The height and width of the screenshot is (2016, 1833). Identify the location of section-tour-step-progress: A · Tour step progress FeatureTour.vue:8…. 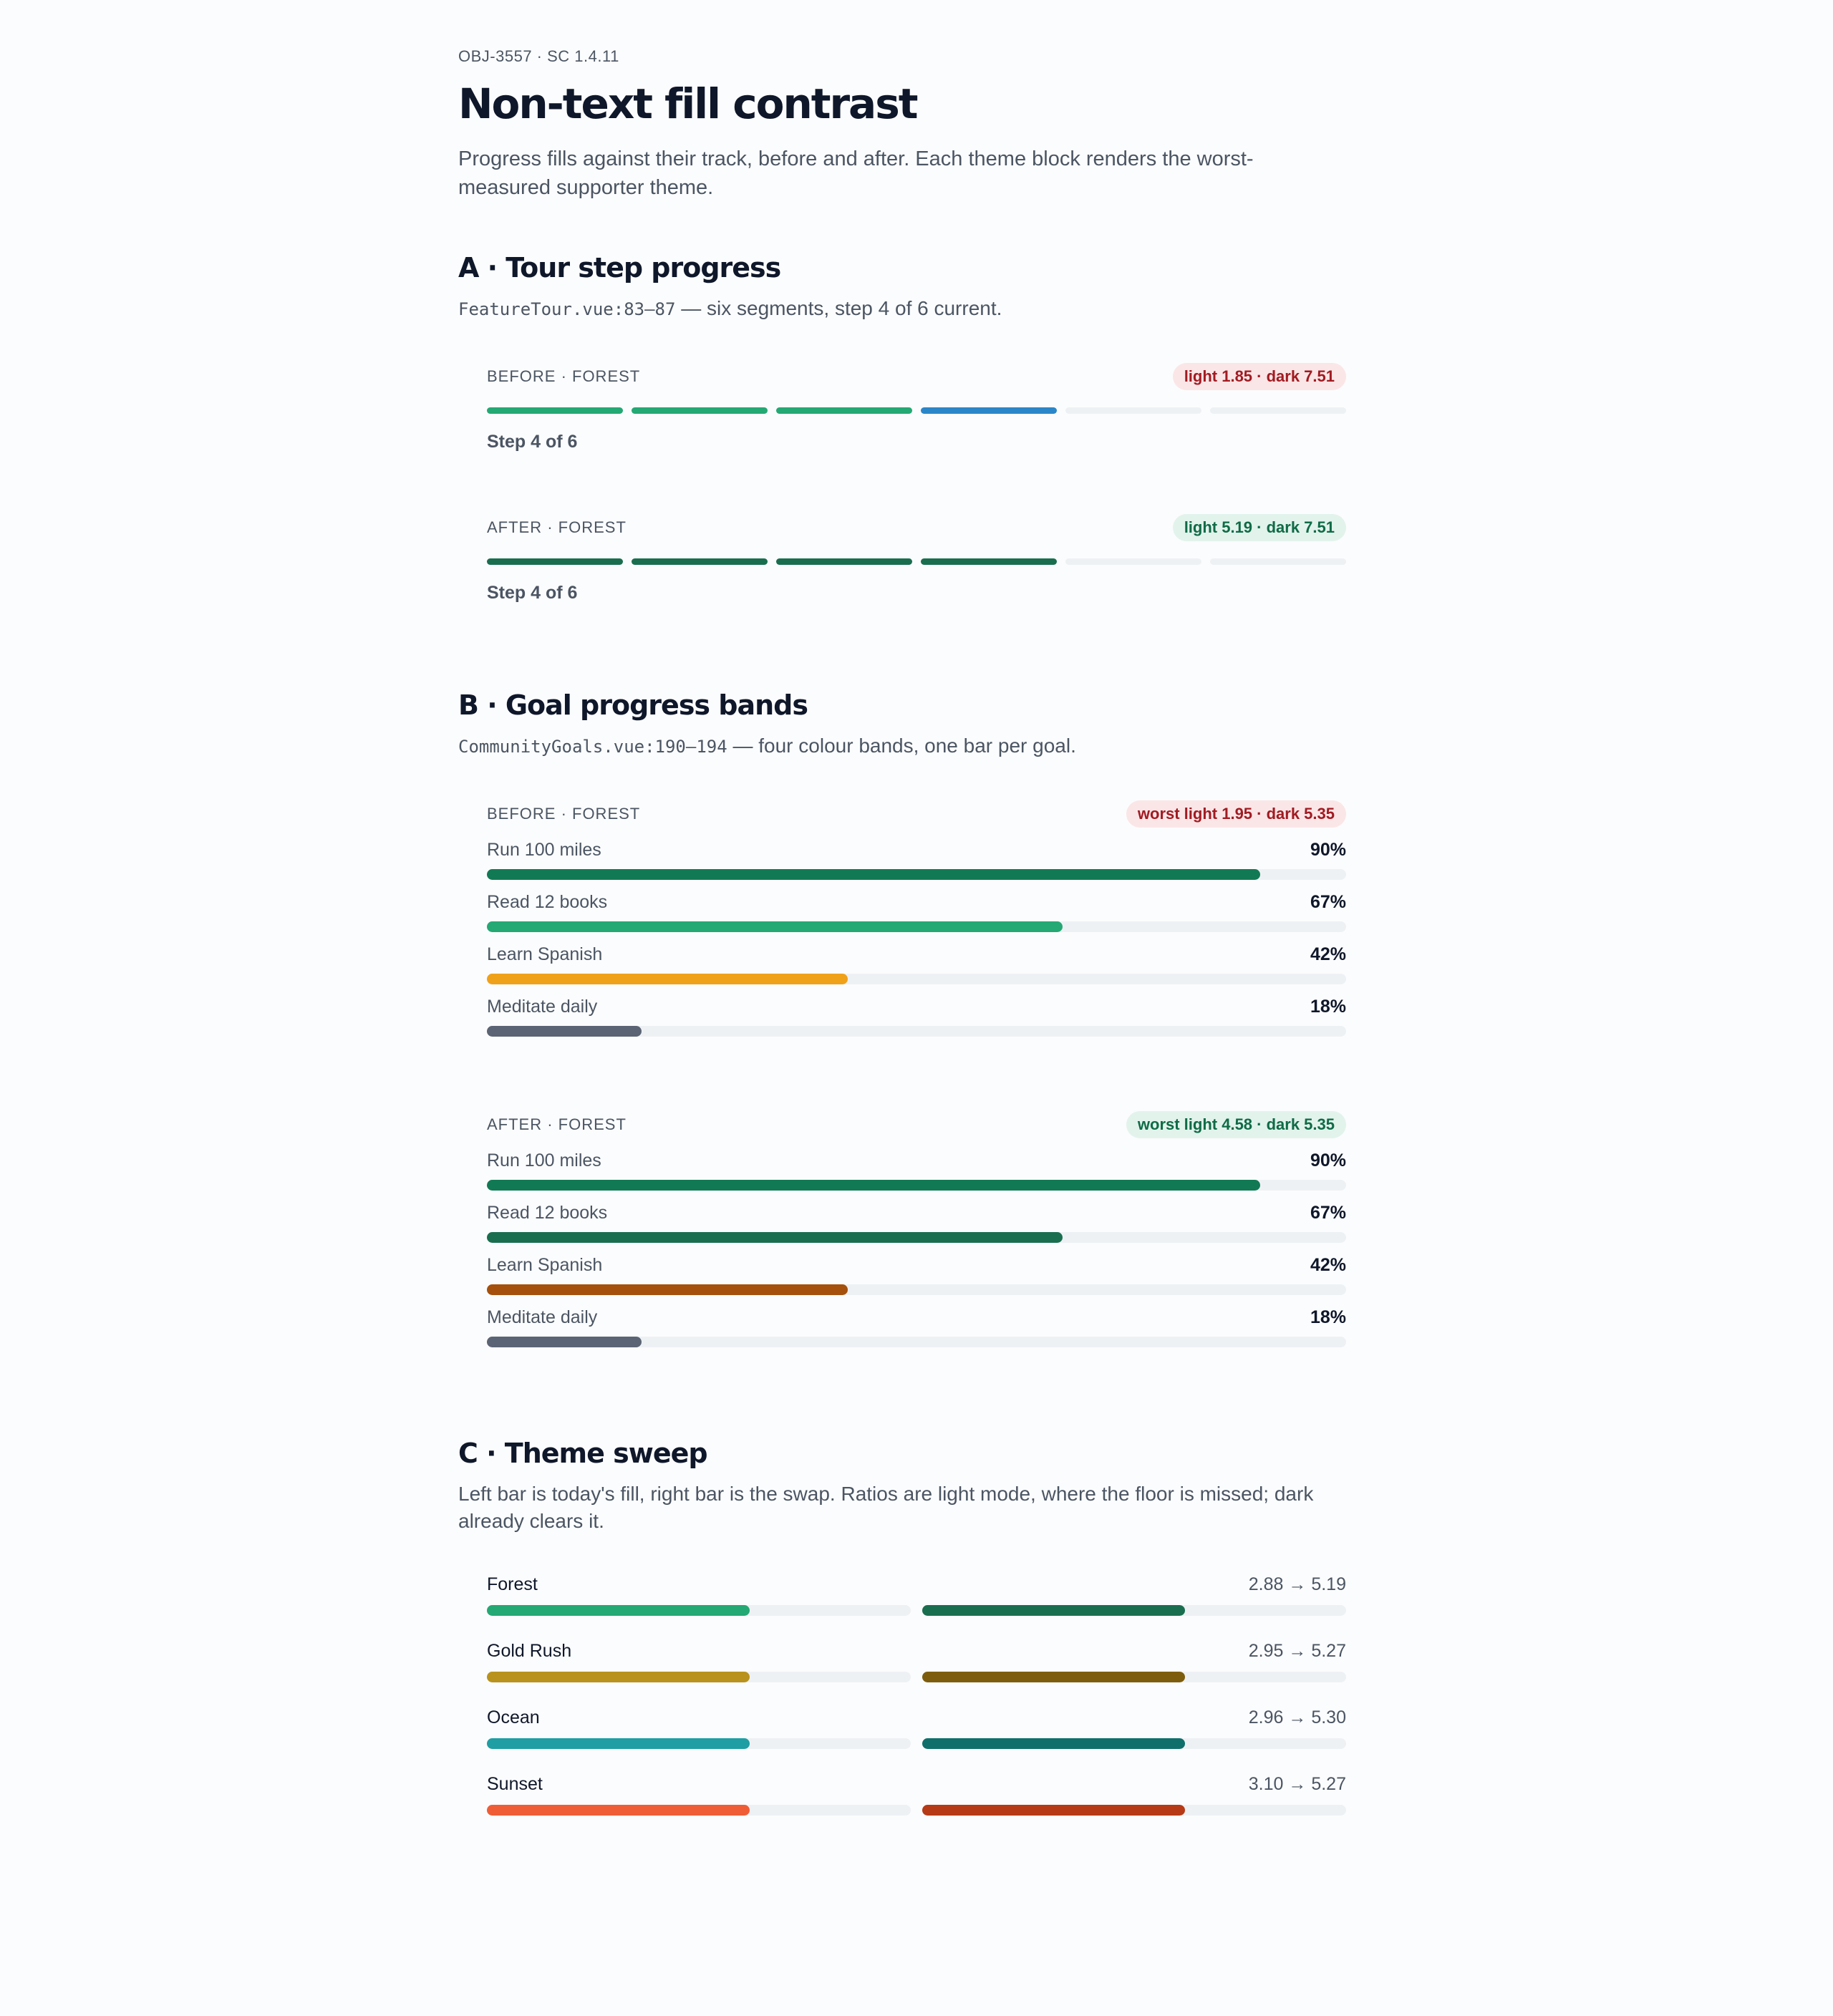
(924, 427).